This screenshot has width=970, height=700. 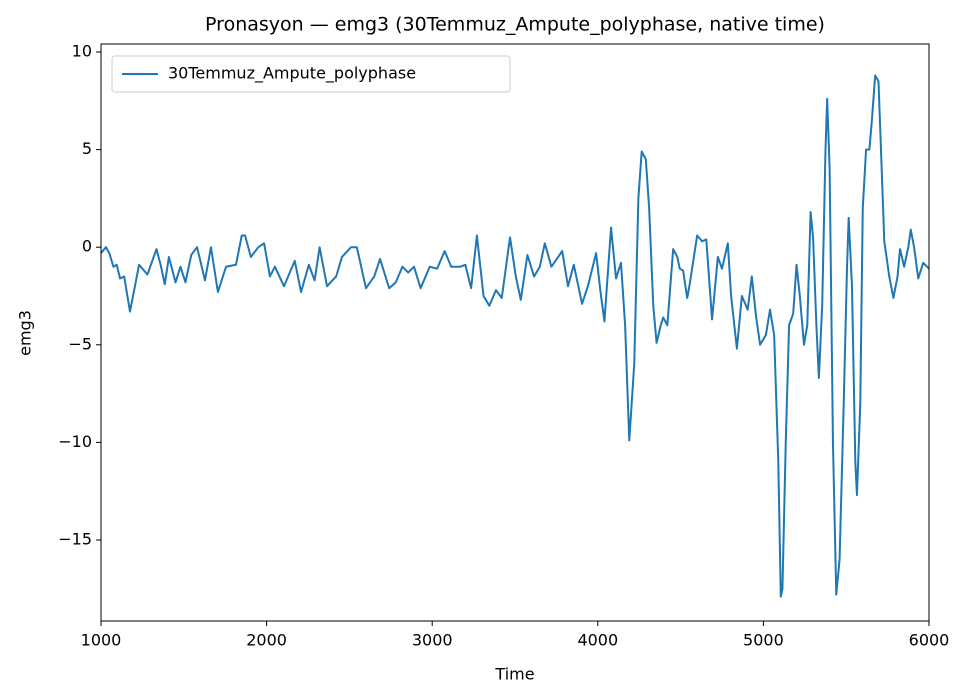 What do you see at coordinates (80, 343) in the screenshot?
I see `y-tick-label: −5` at bounding box center [80, 343].